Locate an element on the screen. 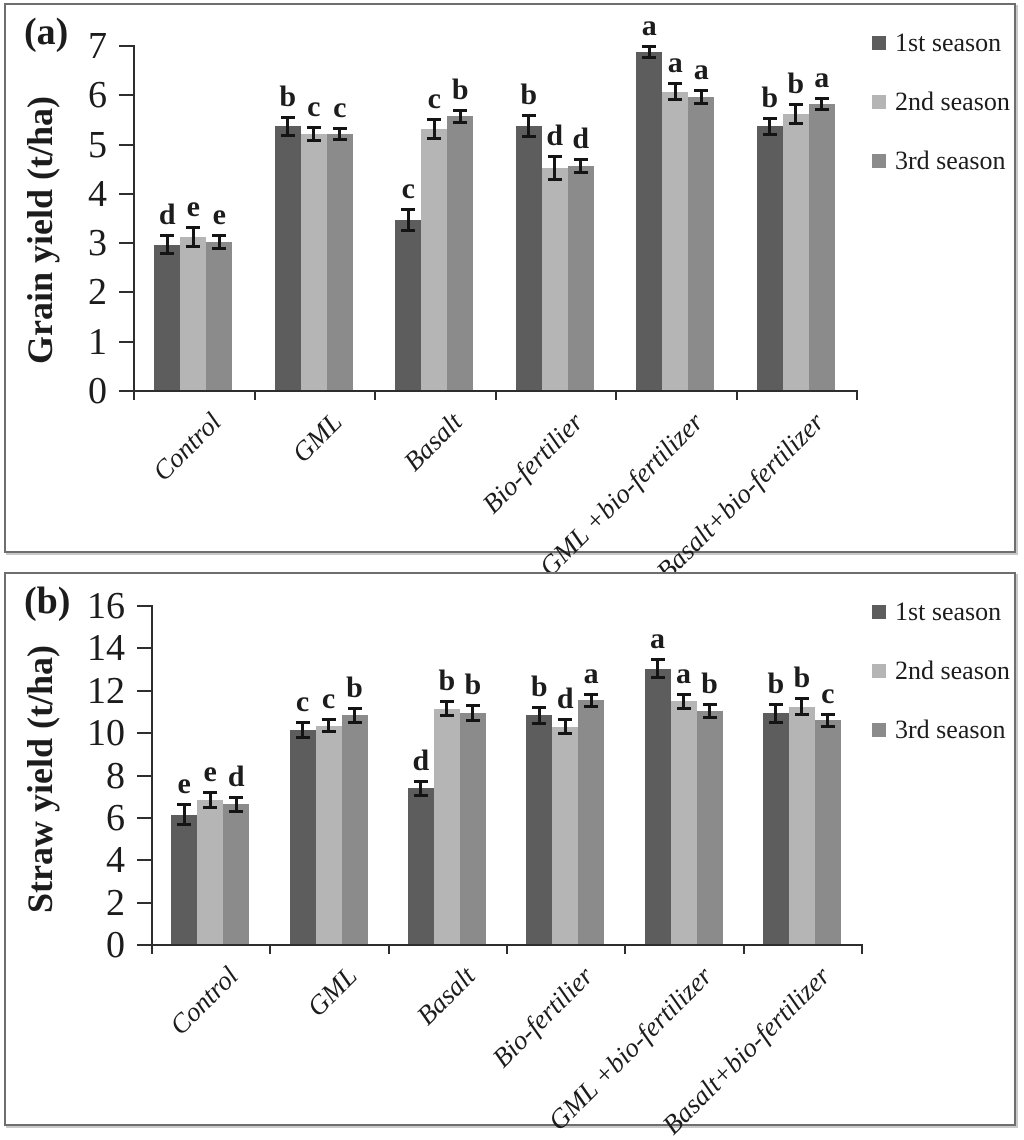 The height and width of the screenshot is (1140, 1024). legend-item-3rd-season: 3rd season is located at coordinates (941, 161).